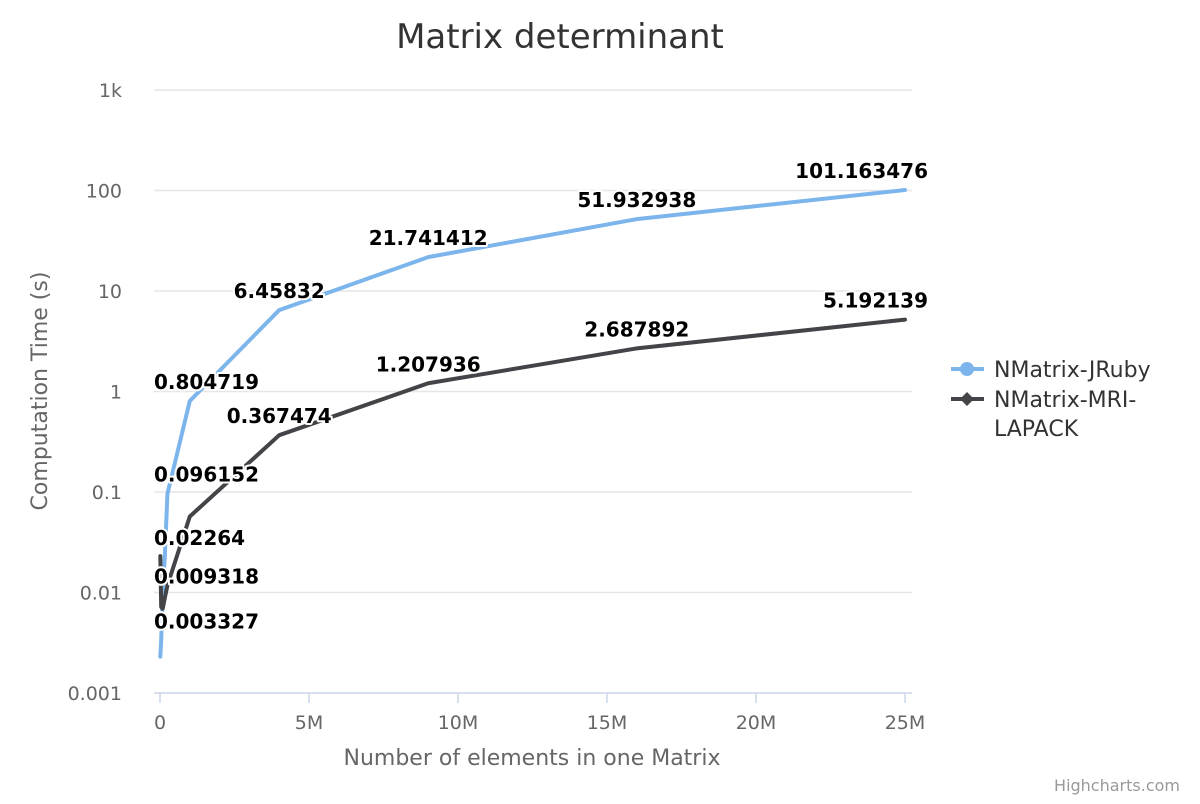  I want to click on y-tick-label: 1, so click(116, 393).